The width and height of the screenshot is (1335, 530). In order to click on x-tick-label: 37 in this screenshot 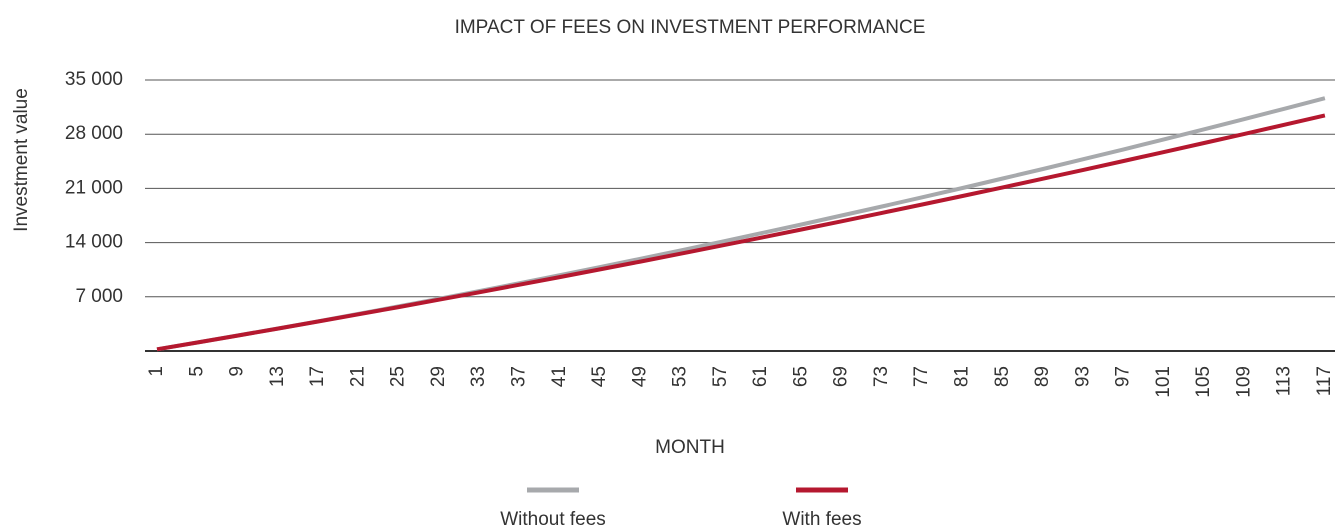, I will do `click(518, 376)`.